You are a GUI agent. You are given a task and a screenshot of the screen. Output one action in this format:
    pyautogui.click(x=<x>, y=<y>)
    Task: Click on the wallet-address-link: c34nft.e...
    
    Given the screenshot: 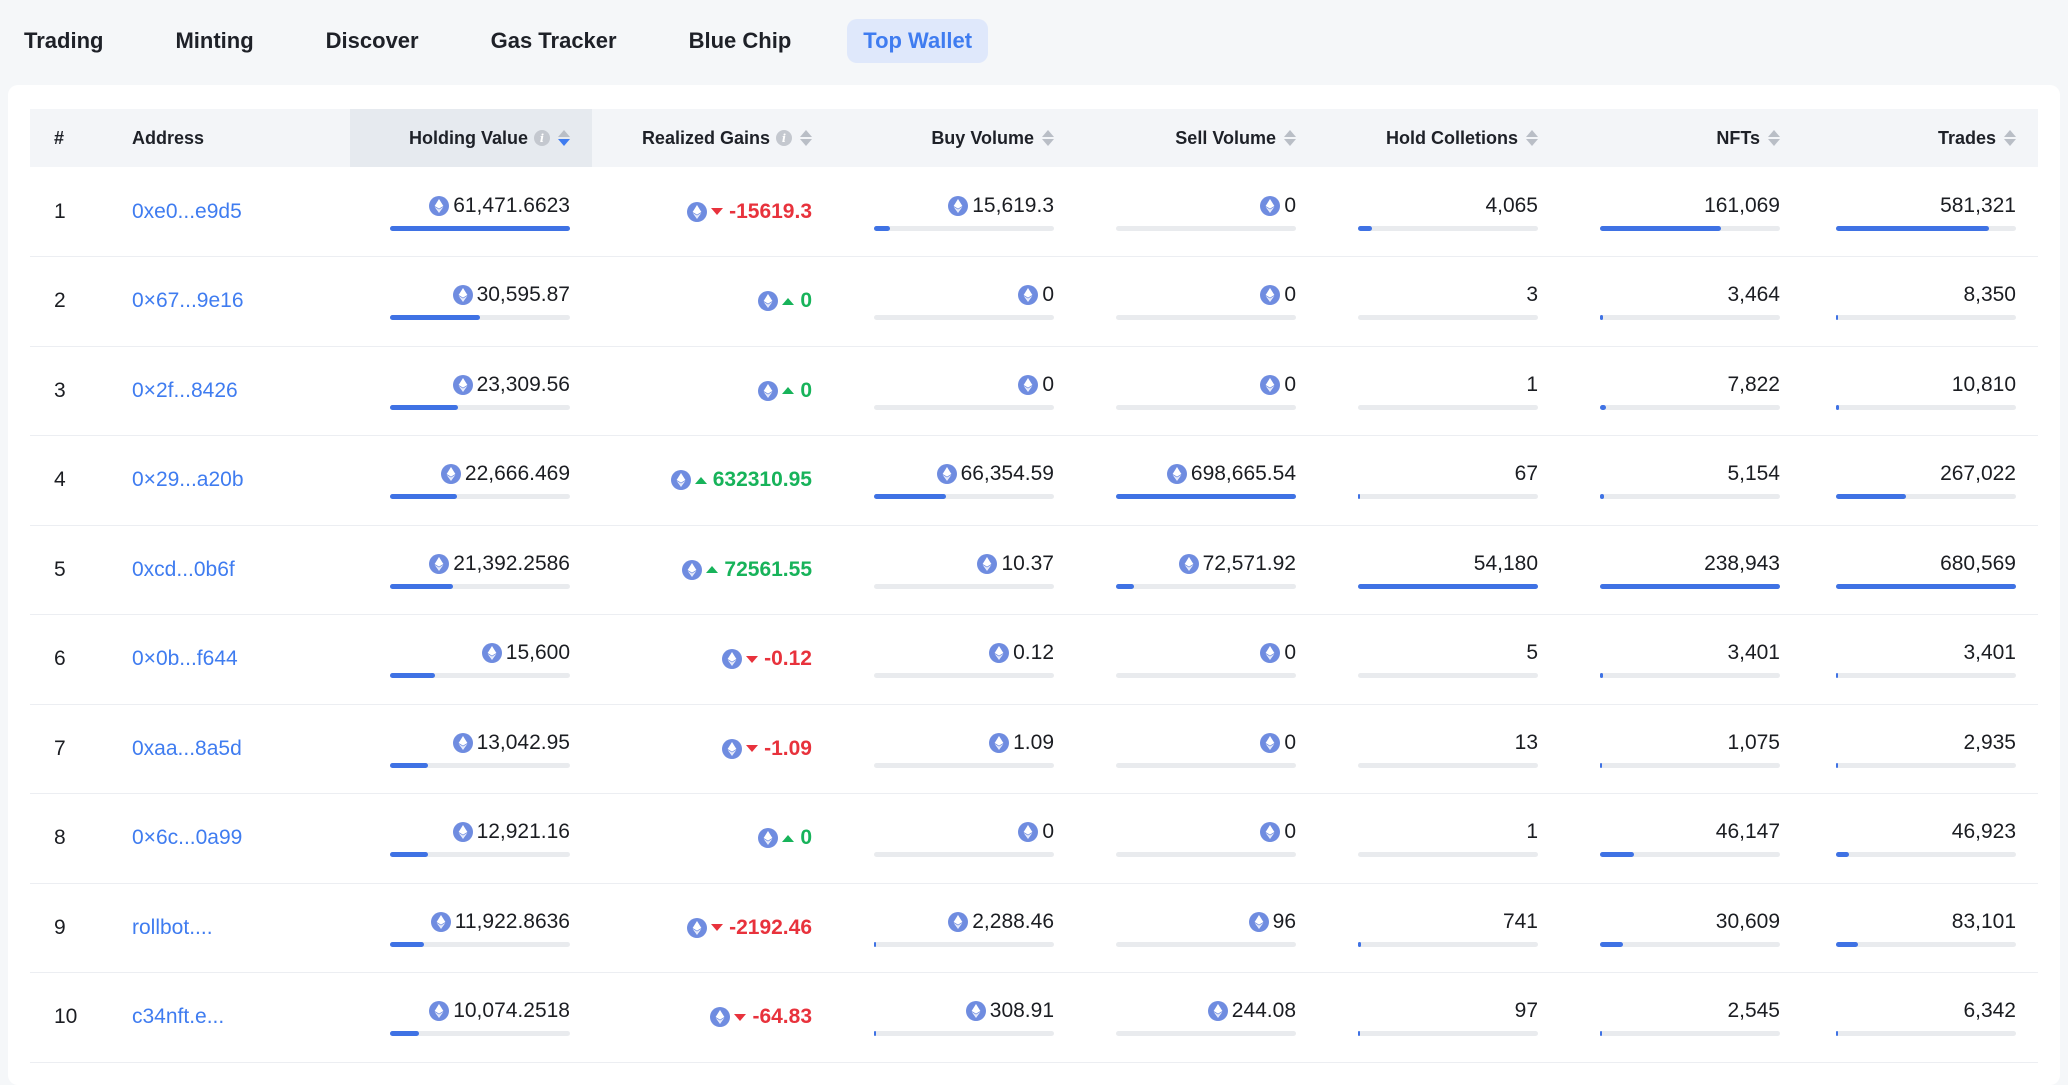 What is the action you would take?
    pyautogui.click(x=229, y=1017)
    